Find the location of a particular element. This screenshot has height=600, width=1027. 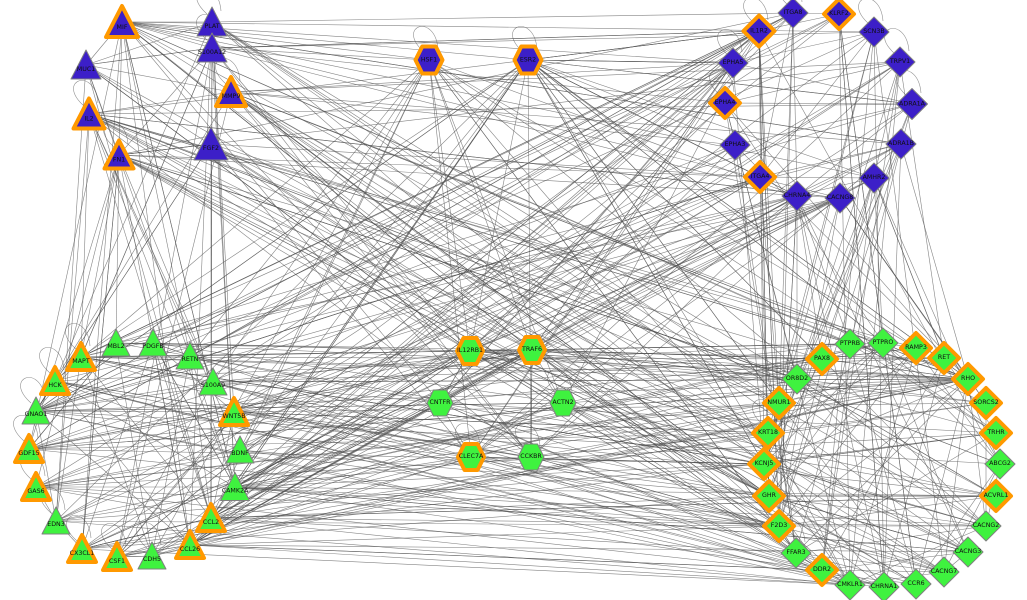

graph-node-actn2: ACTN2 is located at coordinates (563, 403).